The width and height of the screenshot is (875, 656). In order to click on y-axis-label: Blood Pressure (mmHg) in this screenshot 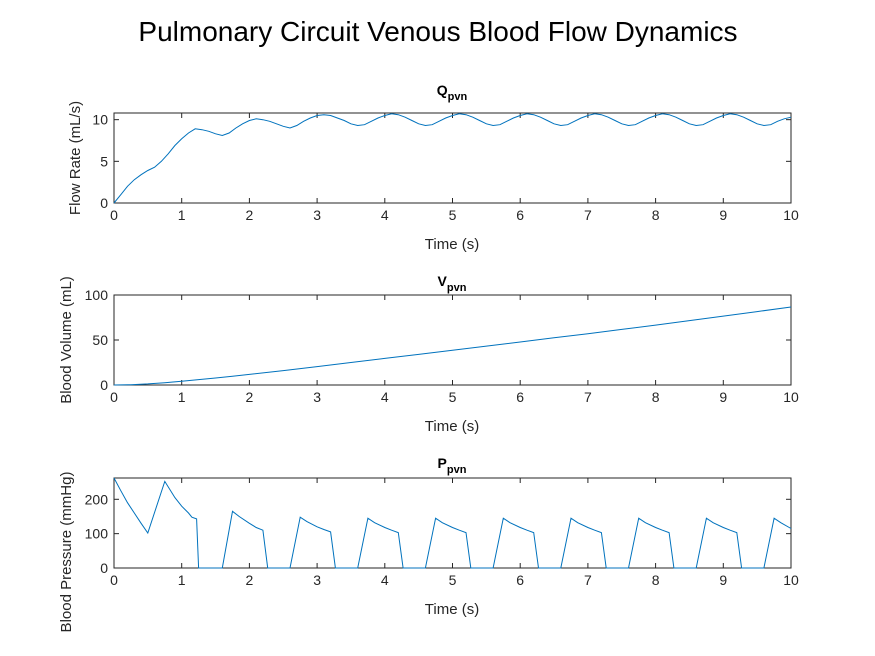, I will do `click(66, 552)`.